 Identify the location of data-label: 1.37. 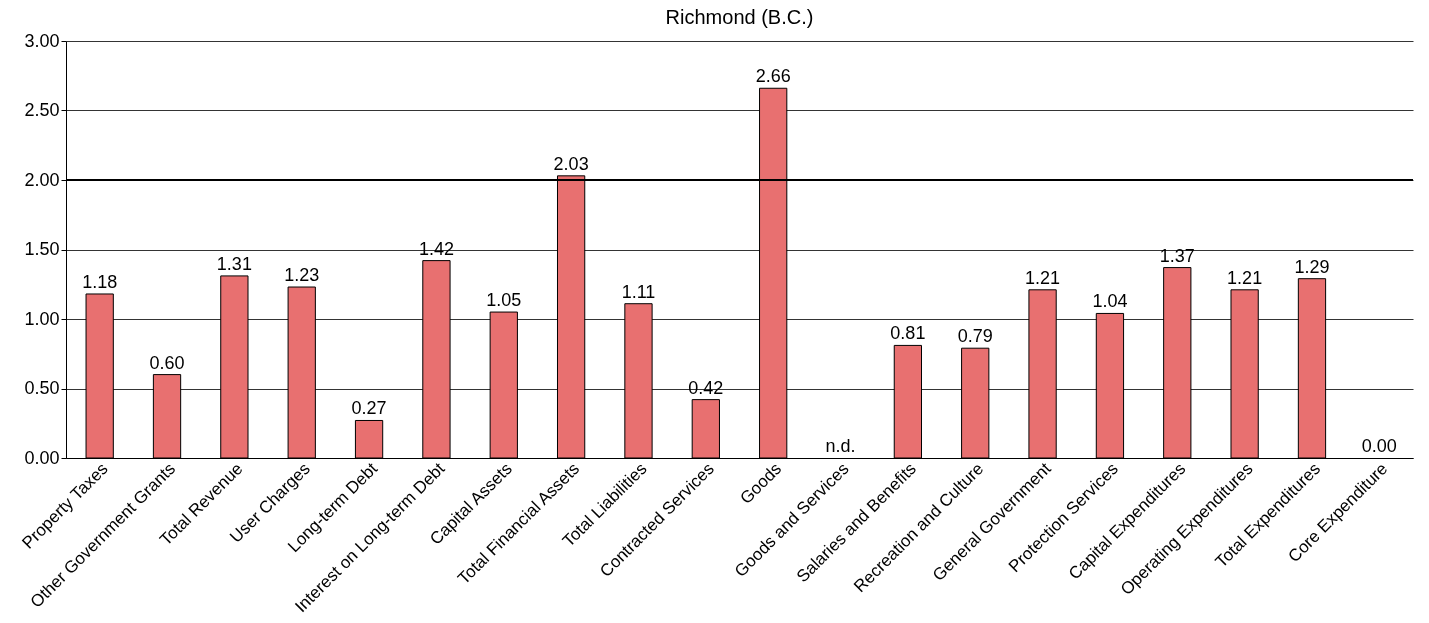
(1177, 255).